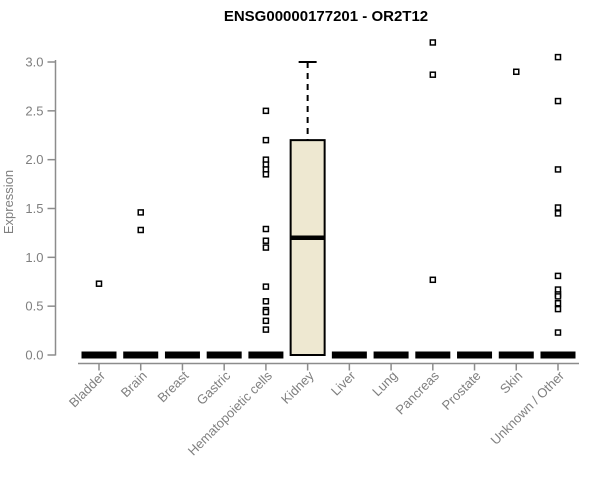  Describe the element at coordinates (34, 208) in the screenshot. I see `y-tick-label: 1.5` at that location.